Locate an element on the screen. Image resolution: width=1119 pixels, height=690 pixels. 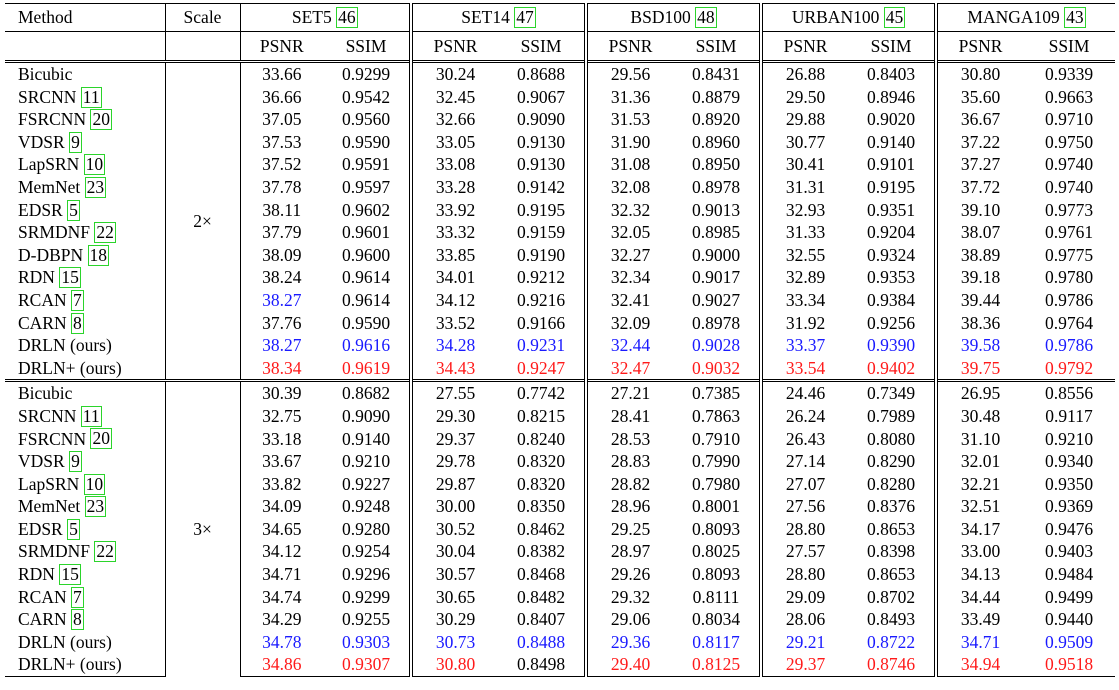
ssim-value: 0.7990 is located at coordinates (716, 461).